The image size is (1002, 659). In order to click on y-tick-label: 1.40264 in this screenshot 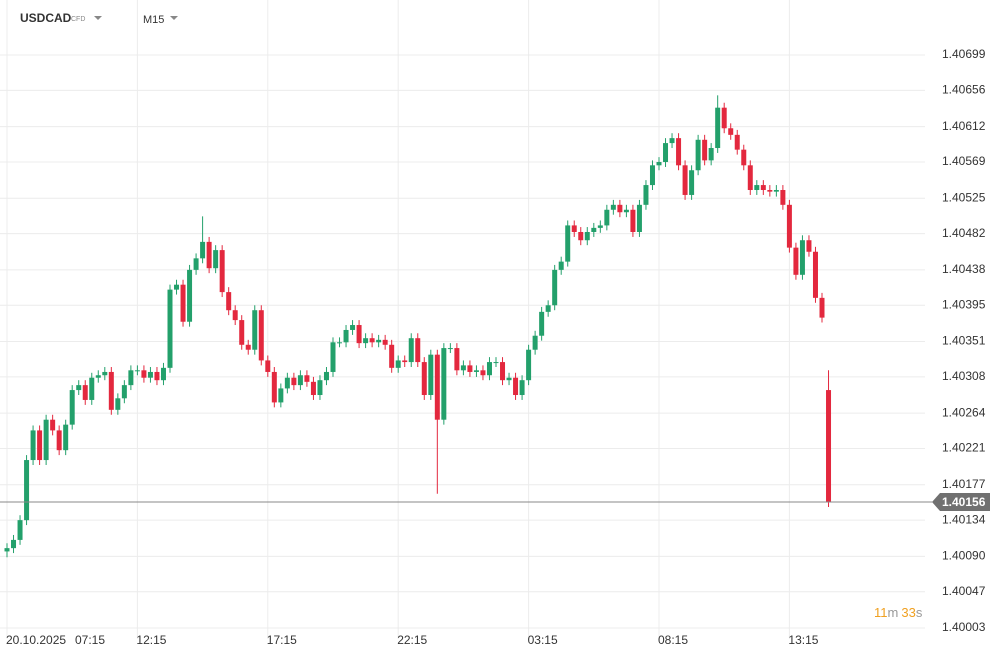, I will do `click(964, 412)`.